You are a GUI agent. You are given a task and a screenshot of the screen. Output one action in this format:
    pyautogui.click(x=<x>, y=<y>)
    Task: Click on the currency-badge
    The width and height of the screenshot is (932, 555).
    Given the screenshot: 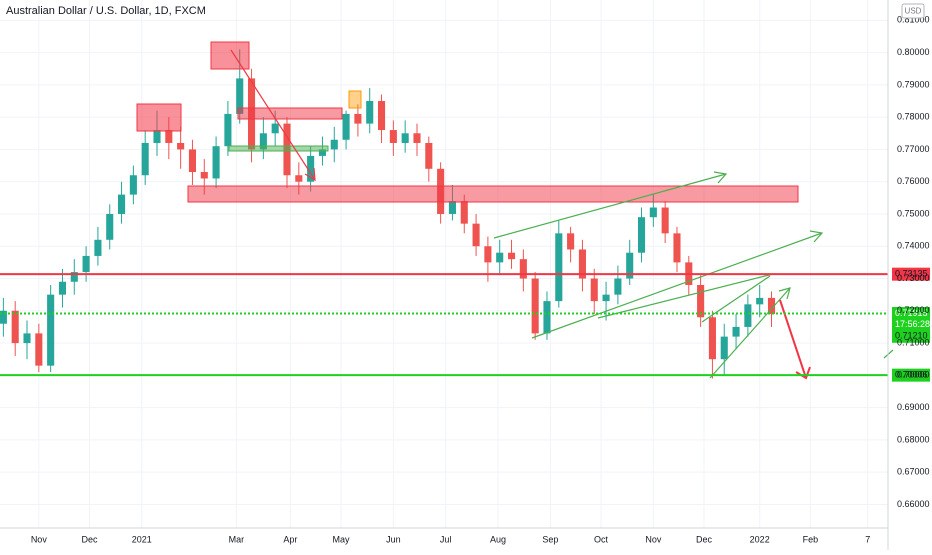 What is the action you would take?
    pyautogui.click(x=913, y=11)
    